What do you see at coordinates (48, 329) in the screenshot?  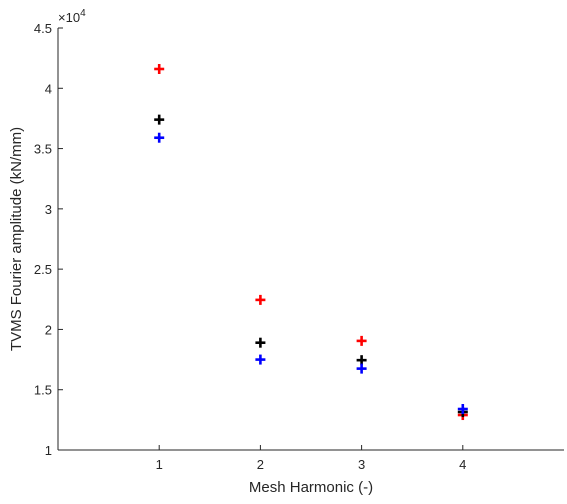 I see `y-tick-label: 2` at bounding box center [48, 329].